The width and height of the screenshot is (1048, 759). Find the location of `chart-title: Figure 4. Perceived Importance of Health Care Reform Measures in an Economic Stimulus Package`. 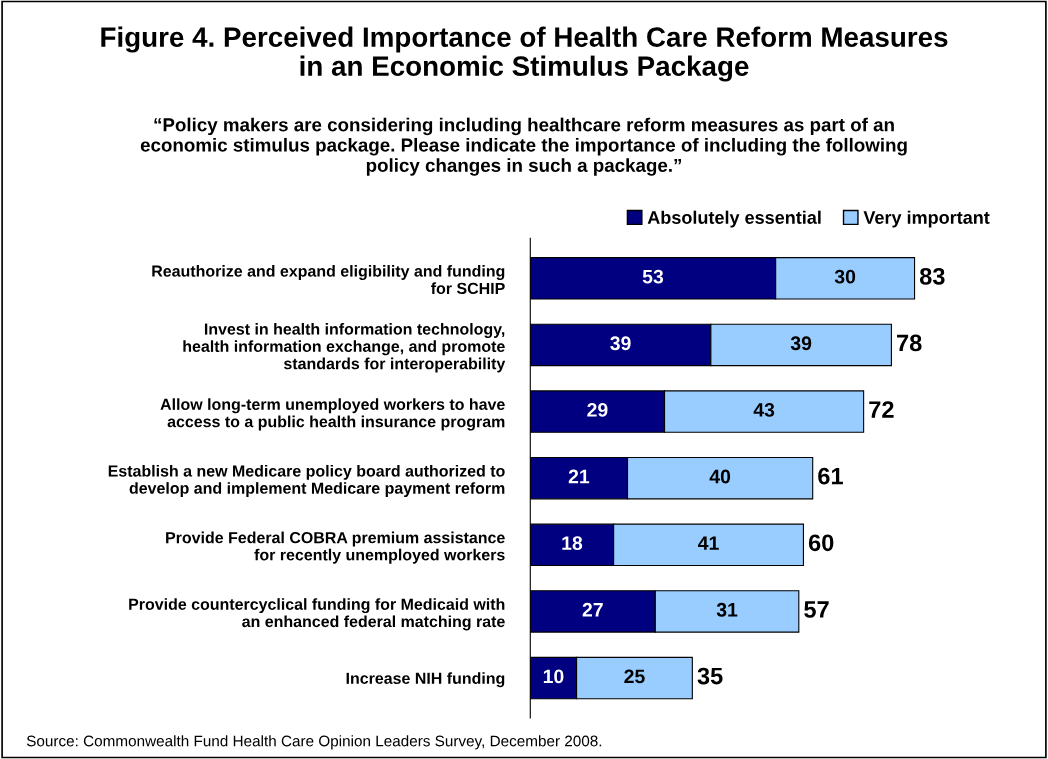

chart-title: Figure 4. Perceived Importance of Health Care Reform Measures in an Economic Stimulus Package is located at coordinates (524, 54).